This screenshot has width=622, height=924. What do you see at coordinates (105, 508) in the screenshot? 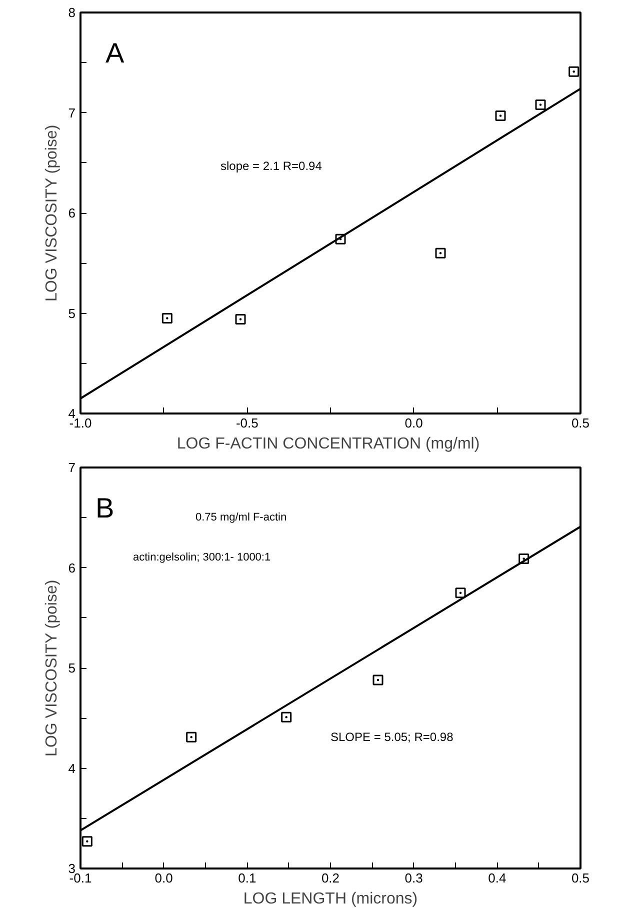
I see `annotation: B` at bounding box center [105, 508].